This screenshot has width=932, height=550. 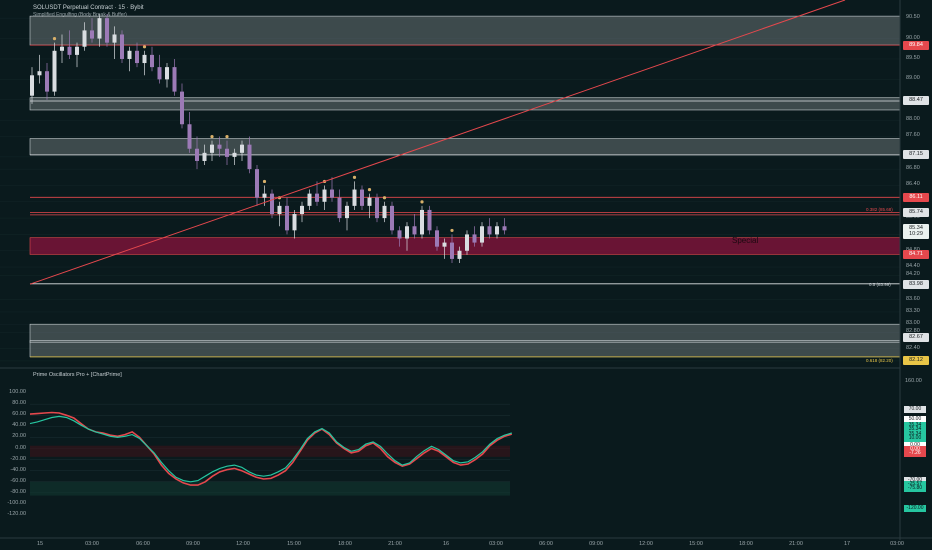 I want to click on price-tick-3: 89.00, so click(x=913, y=78).